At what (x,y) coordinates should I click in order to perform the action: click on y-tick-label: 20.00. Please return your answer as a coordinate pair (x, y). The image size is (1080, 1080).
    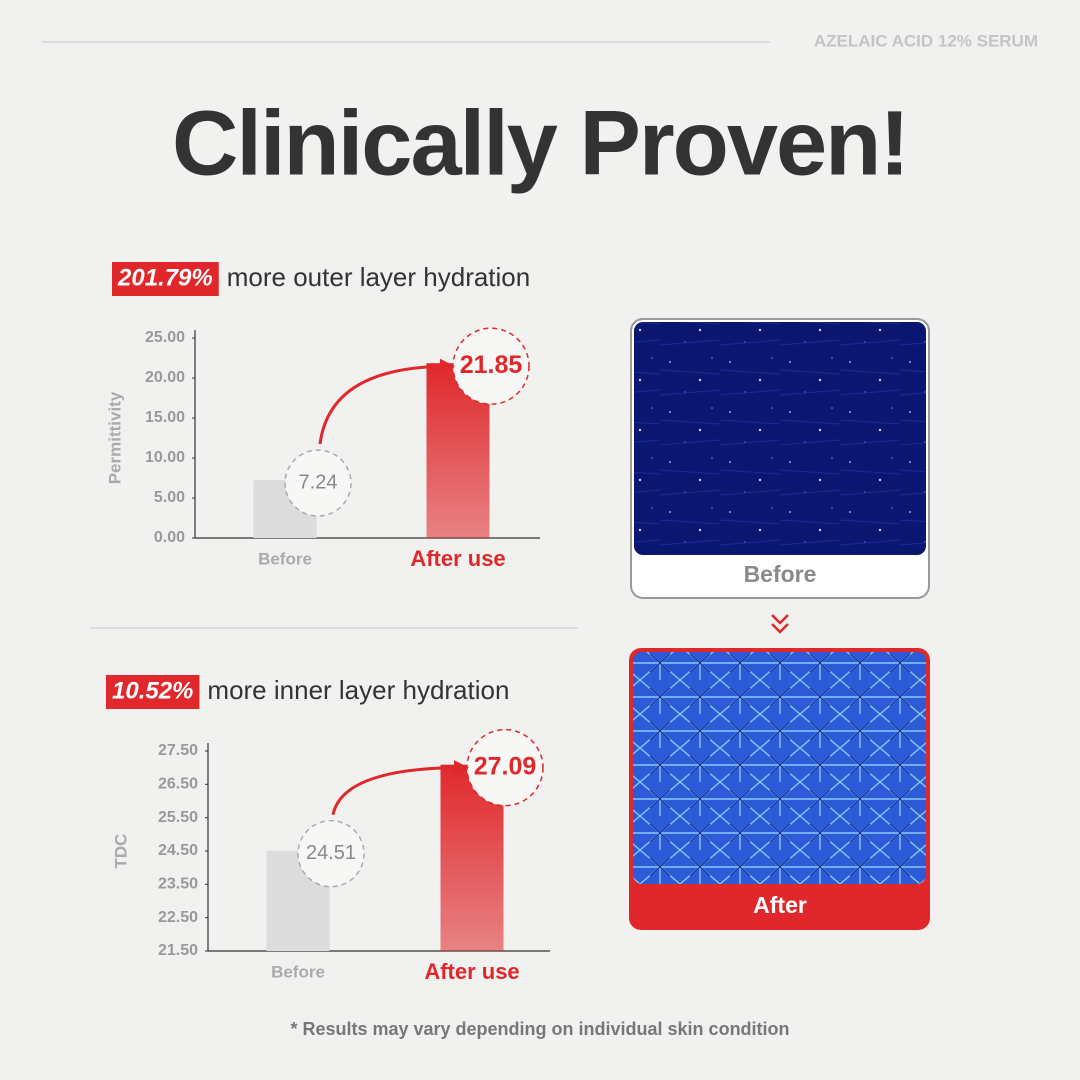
    Looking at the image, I should click on (165, 377).